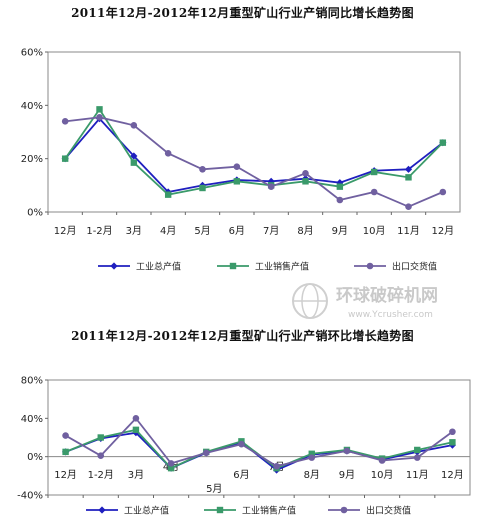  I want to click on chart-title: 2011年12月-2012年12月重型矿山行业产销环比增长趋势图, so click(242, 336).